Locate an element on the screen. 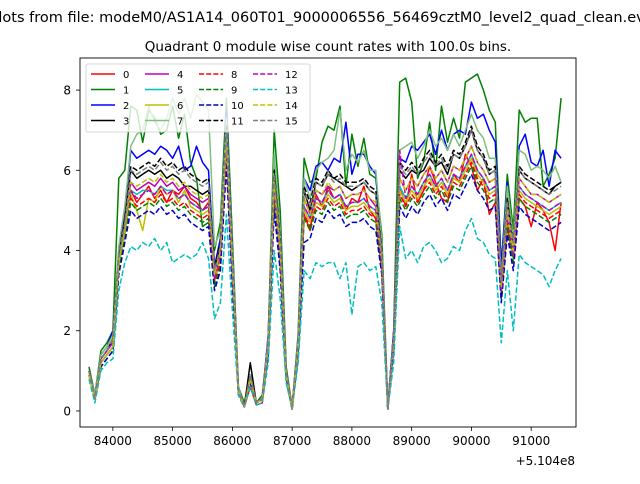 The width and height of the screenshot is (640, 484). x-tick-label: 91000 is located at coordinates (531, 441).